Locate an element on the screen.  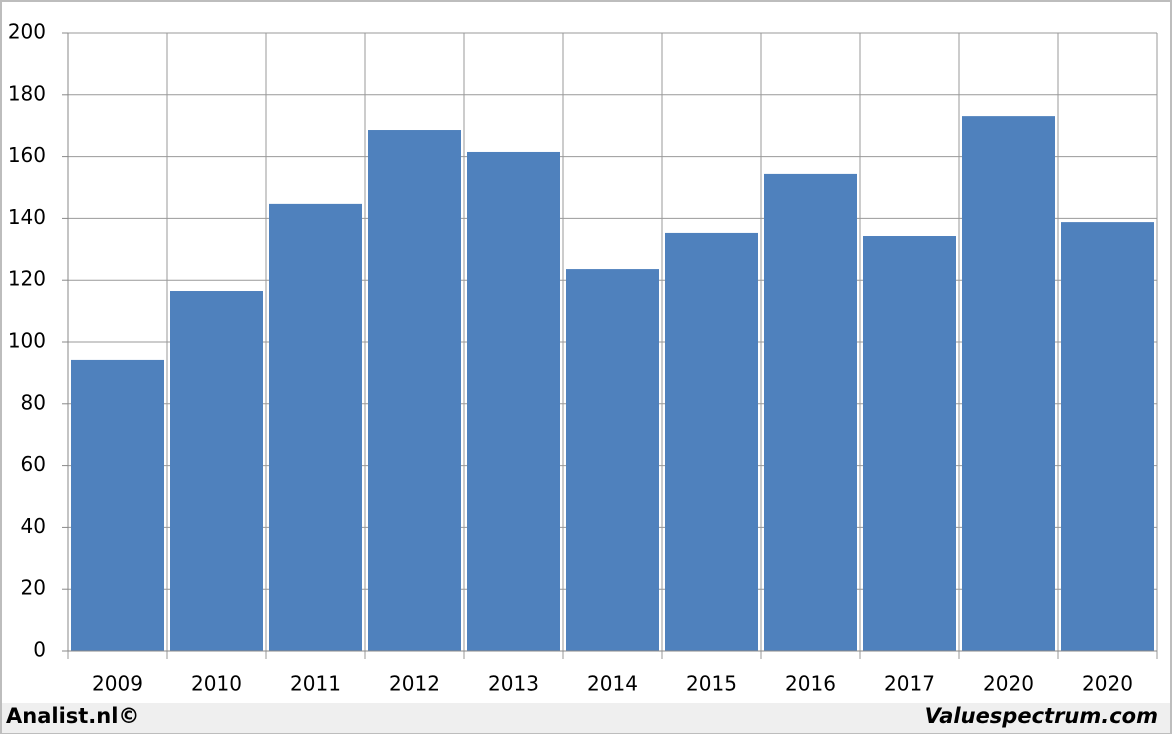
y-tick-label: 0 is located at coordinates (39, 650).